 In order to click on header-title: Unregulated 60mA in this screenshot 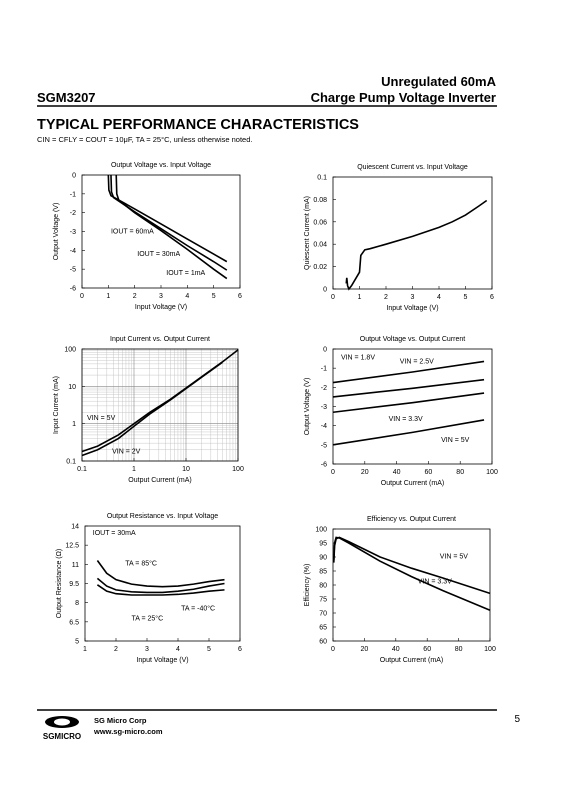, I will do `click(438, 81)`.